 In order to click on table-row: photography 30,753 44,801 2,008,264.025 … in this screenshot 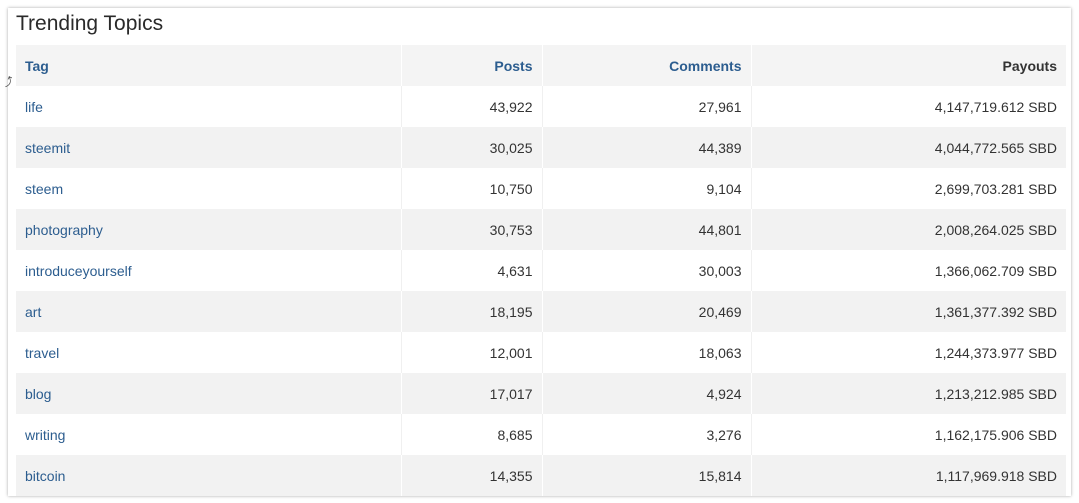, I will do `click(541, 229)`.